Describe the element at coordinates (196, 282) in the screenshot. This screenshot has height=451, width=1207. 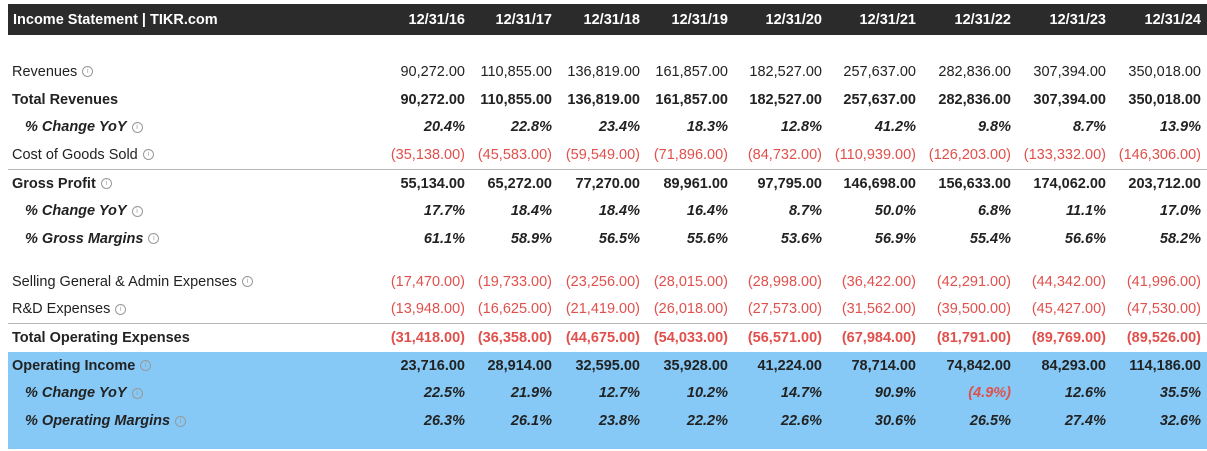
I see `row-label: Selling General & Admin Expenses i` at that location.